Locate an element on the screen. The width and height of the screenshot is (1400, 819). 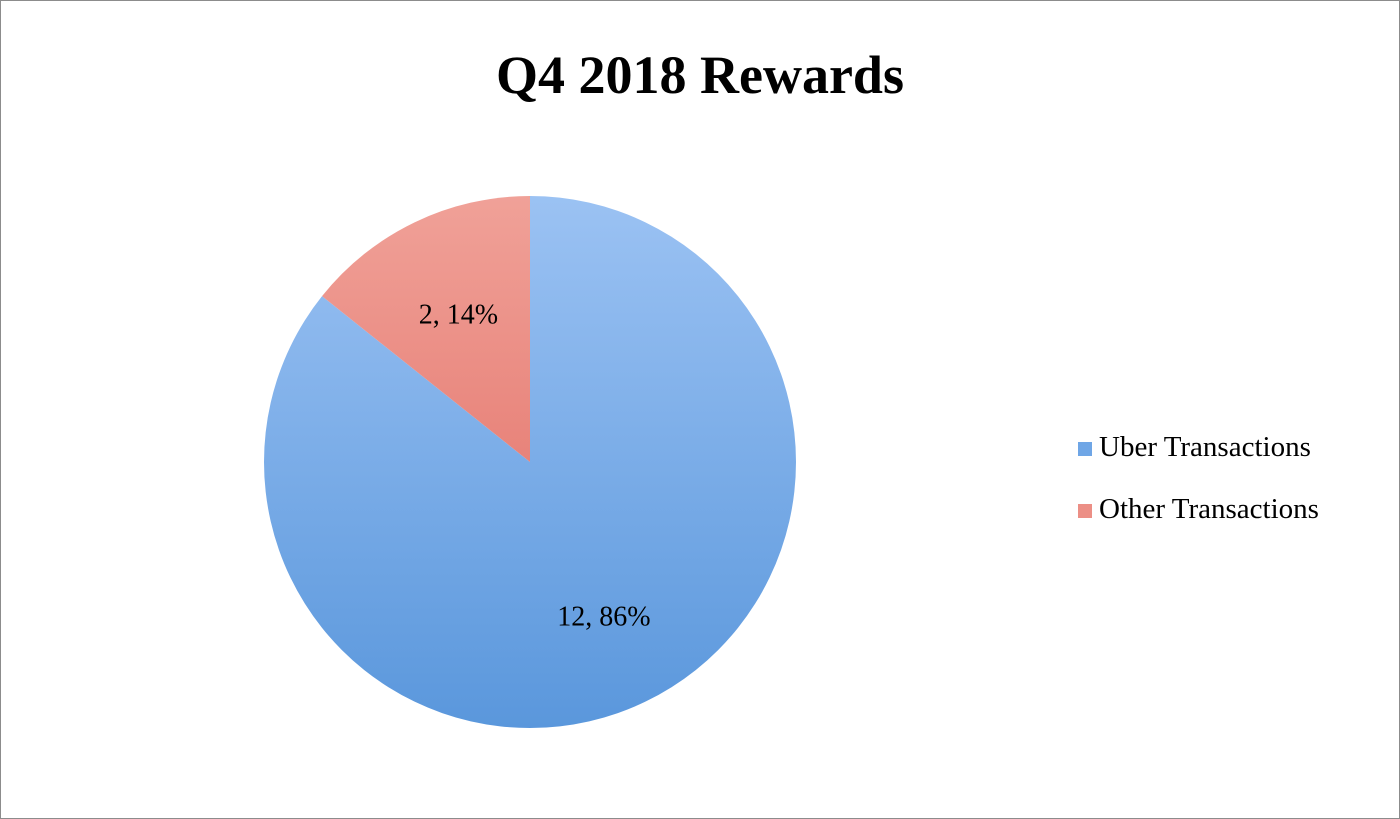
legend-swatch-other is located at coordinates (1085, 511).